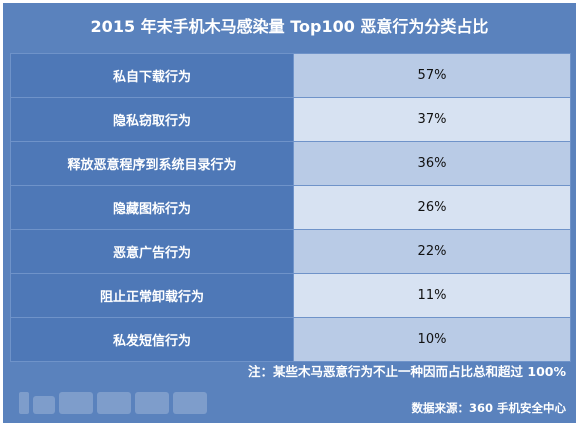 This screenshot has width=579, height=426. I want to click on behavior-cell: 私自下载行为, so click(152, 75).